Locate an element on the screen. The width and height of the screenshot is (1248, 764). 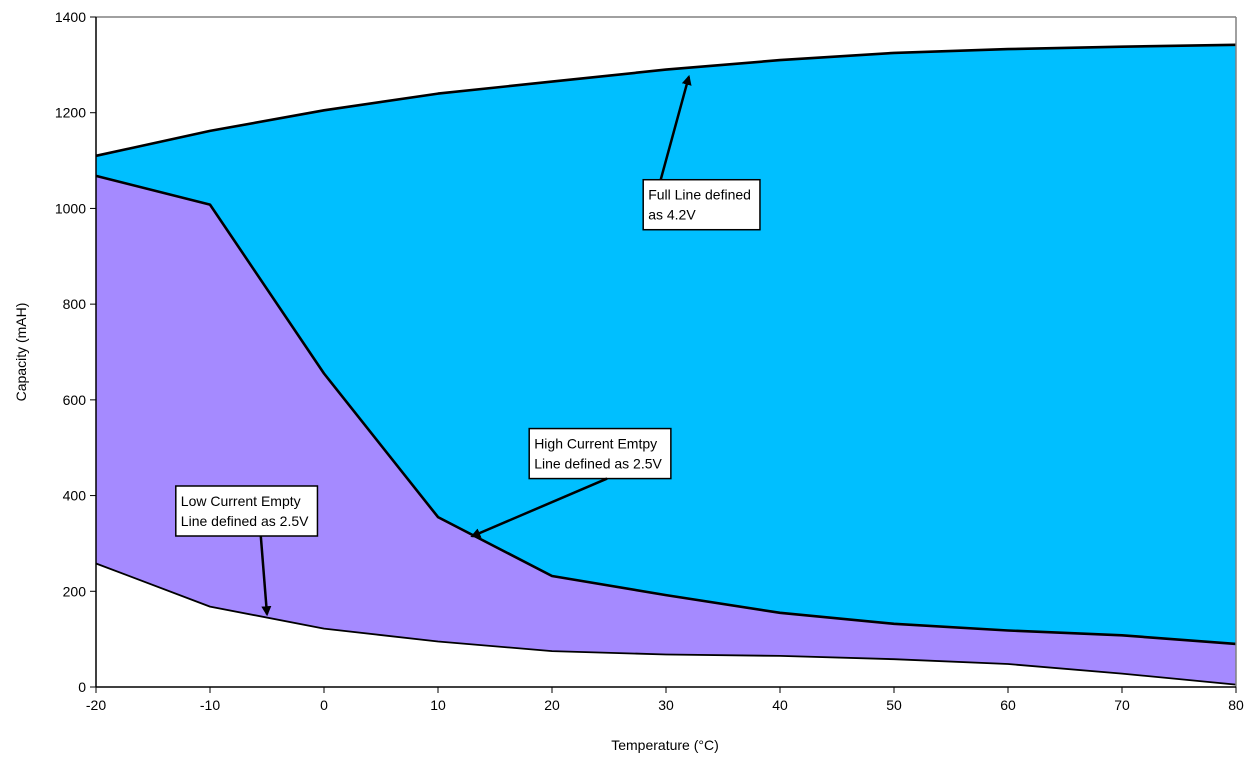
x-tick-label: 10 is located at coordinates (438, 705).